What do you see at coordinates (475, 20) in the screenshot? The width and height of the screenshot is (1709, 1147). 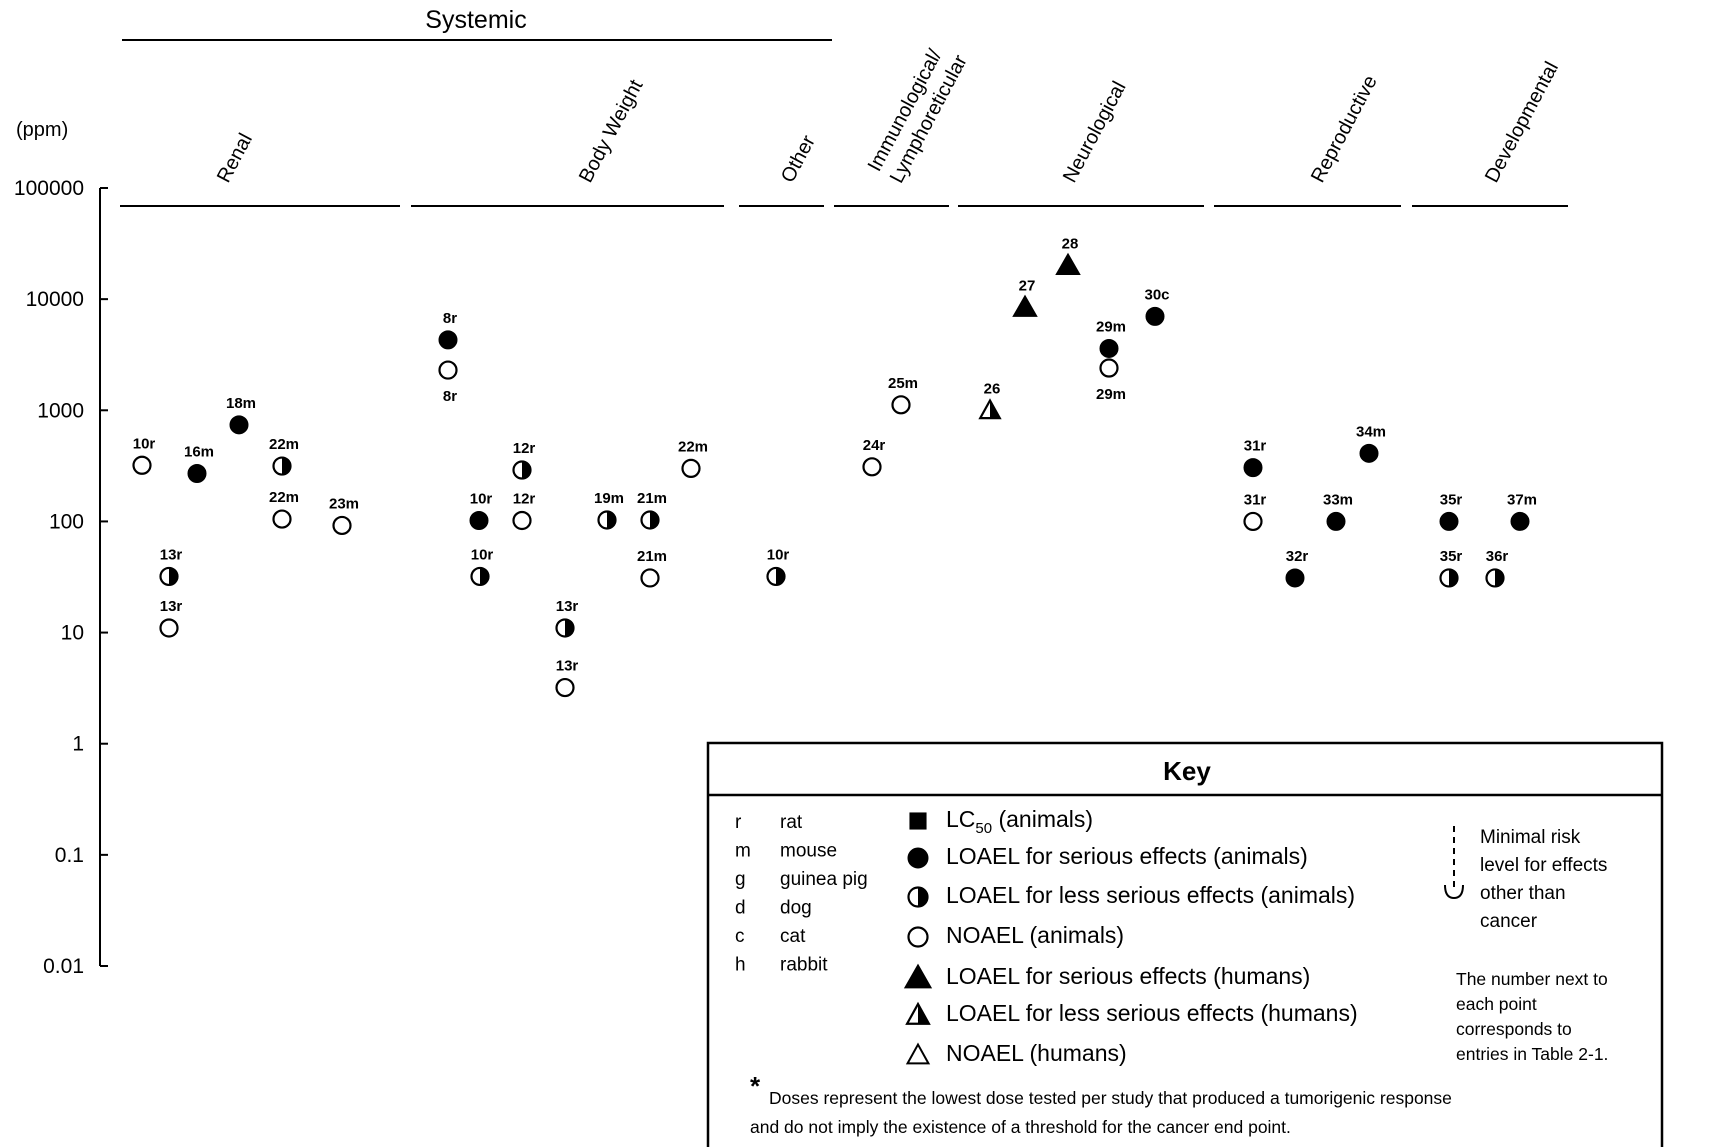 I see `systemic-header: Systemic` at bounding box center [475, 20].